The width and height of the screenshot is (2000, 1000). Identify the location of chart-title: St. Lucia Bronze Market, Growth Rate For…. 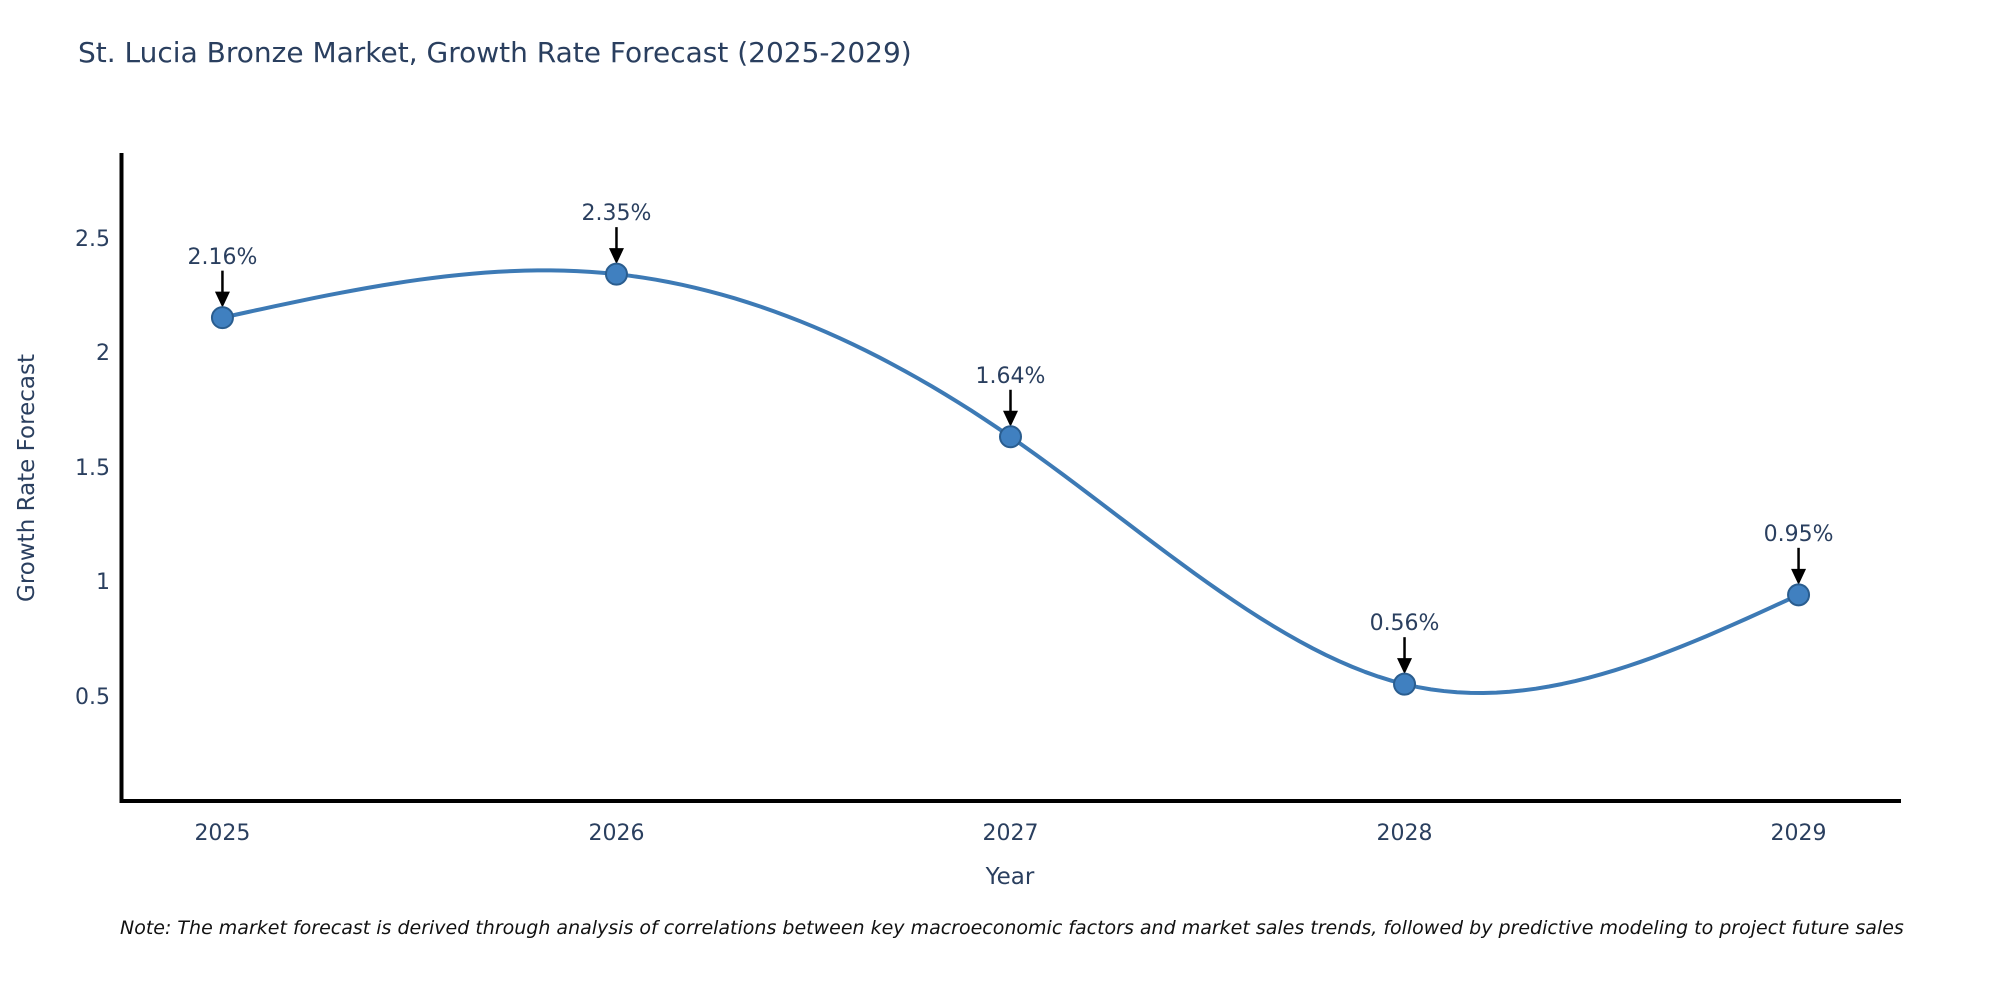
(495, 52).